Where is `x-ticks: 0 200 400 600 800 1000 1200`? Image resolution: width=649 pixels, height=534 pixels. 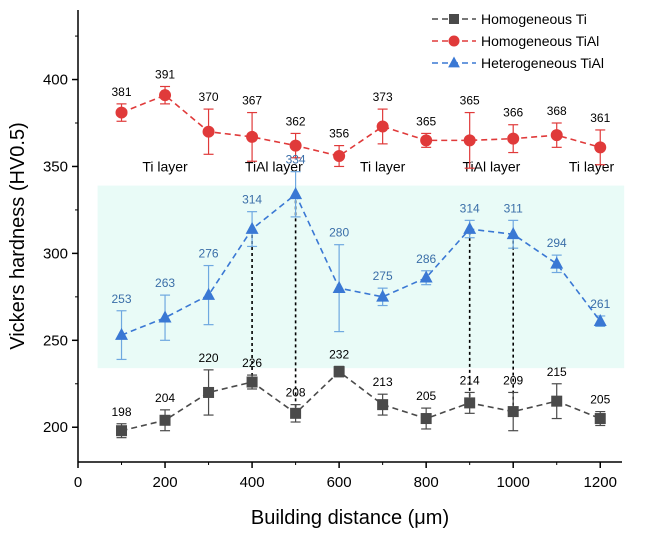 x-ticks: 0 200 400 600 800 1000 1200 is located at coordinates (345, 476).